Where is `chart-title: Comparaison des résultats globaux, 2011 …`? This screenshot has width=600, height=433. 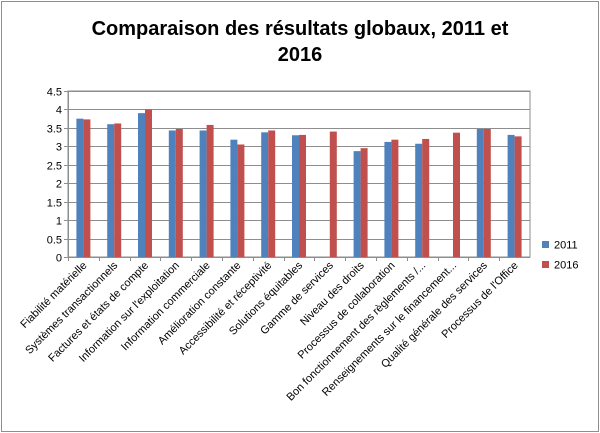
chart-title: Comparaison des résultats globaux, 2011 … is located at coordinates (300, 42).